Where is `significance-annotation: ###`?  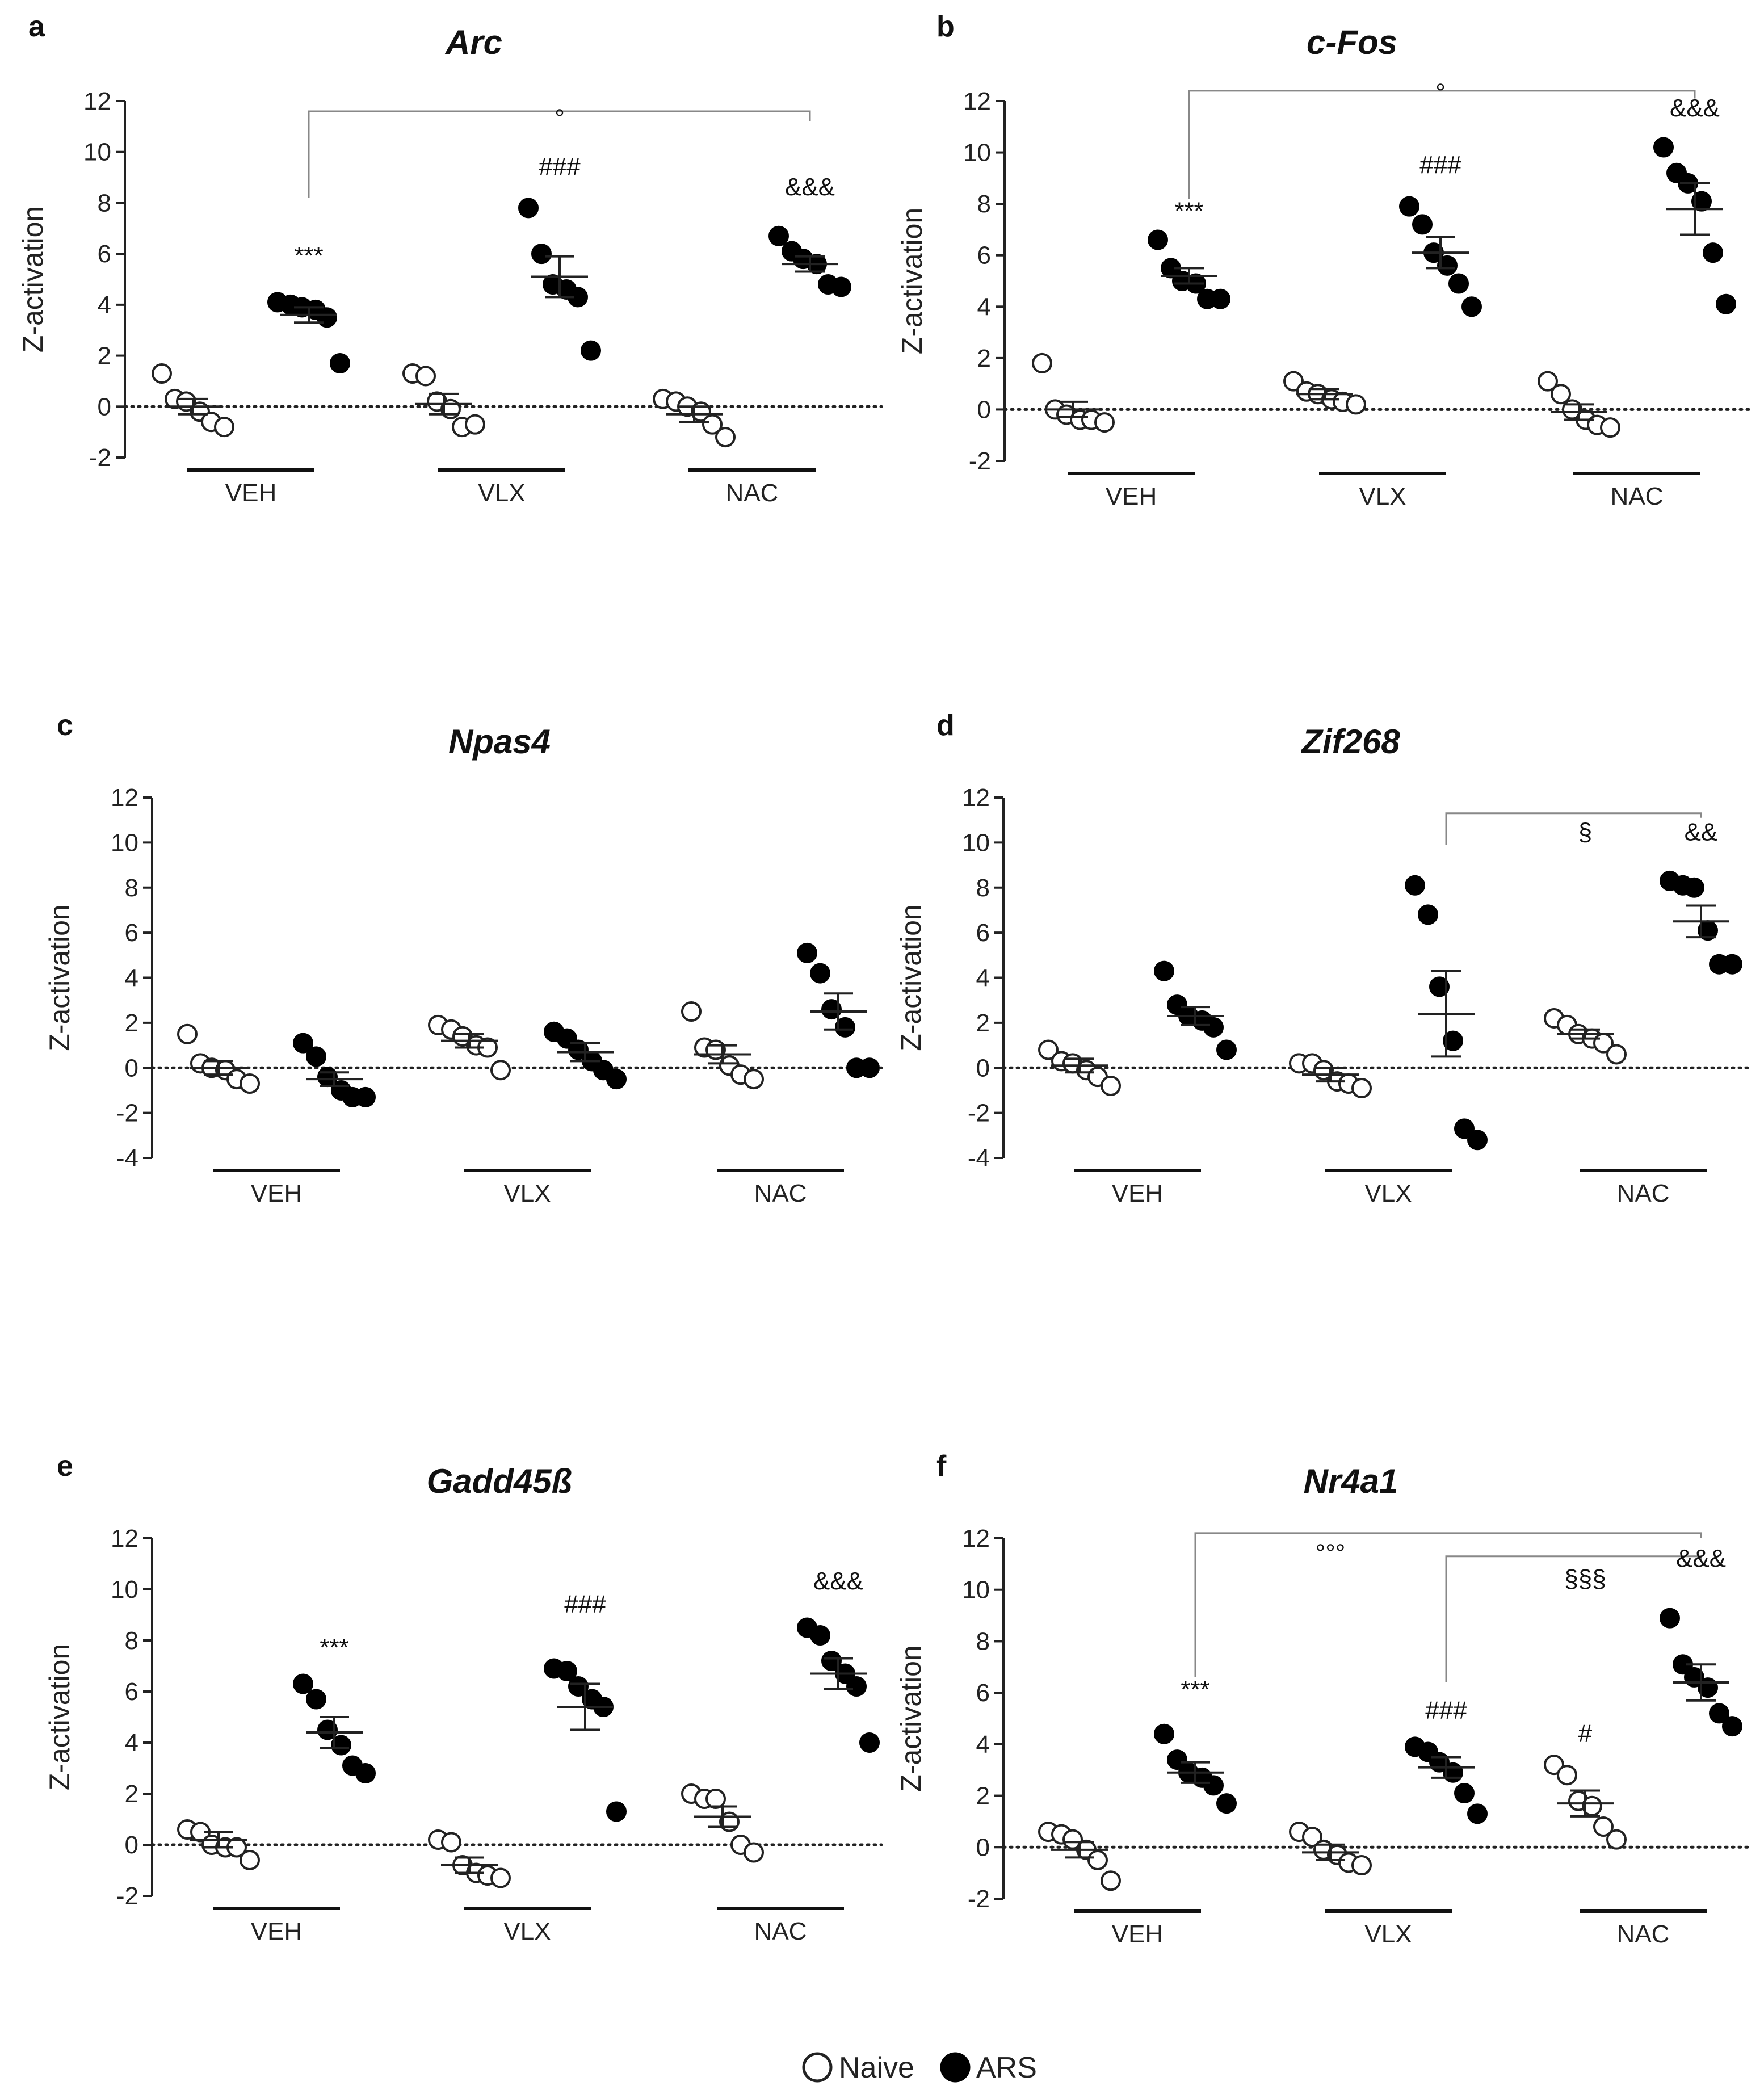 significance-annotation: ### is located at coordinates (1446, 1711).